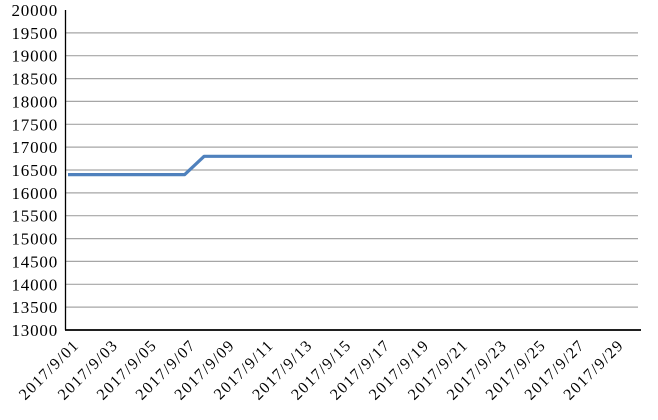  Describe the element at coordinates (35, 330) in the screenshot. I see `y-tick-label: 13000` at that location.